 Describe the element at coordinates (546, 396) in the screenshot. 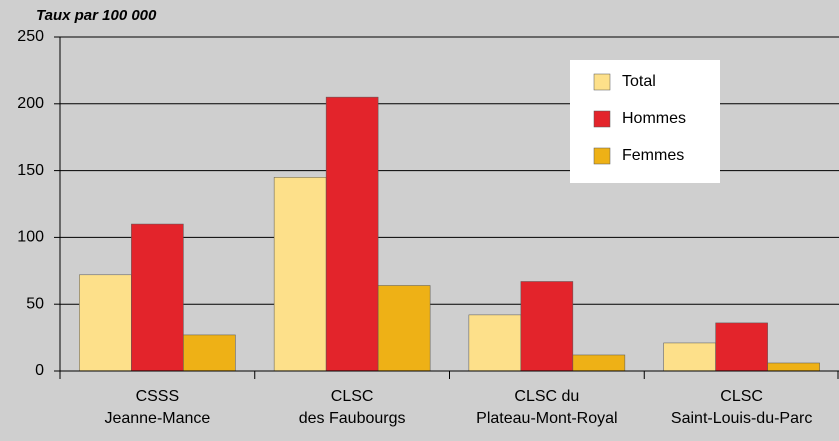

I see `x-tick-label: CLSC du` at that location.